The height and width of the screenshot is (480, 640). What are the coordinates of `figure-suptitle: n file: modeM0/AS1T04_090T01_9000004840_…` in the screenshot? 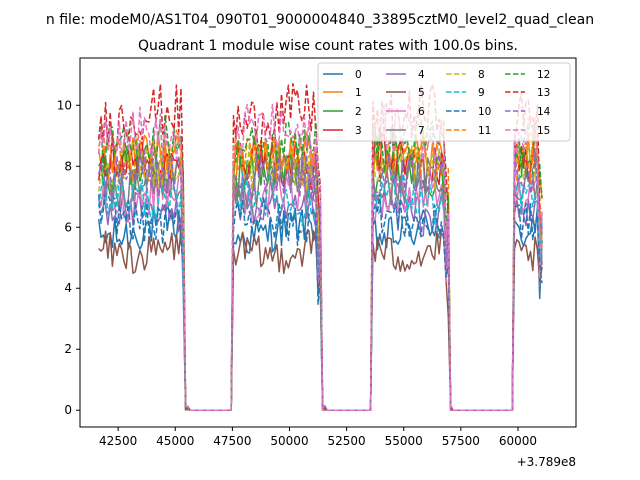 It's located at (320, 20).